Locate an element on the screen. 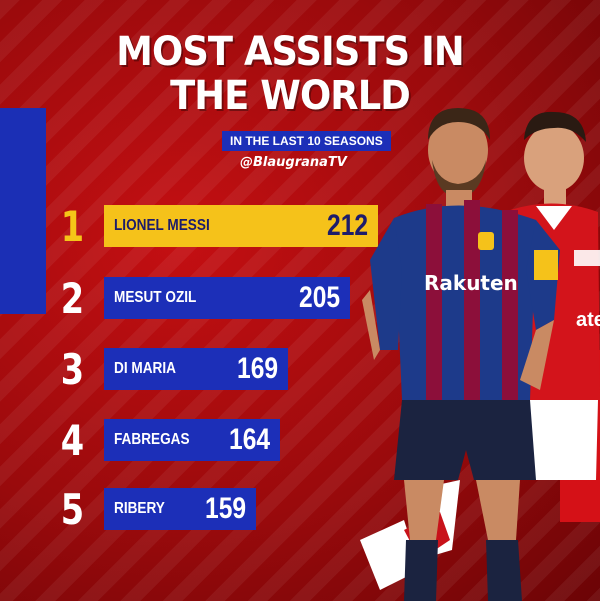 This screenshot has height=601, width=600. ranking-bar: DI MARIA 169 is located at coordinates (196, 369).